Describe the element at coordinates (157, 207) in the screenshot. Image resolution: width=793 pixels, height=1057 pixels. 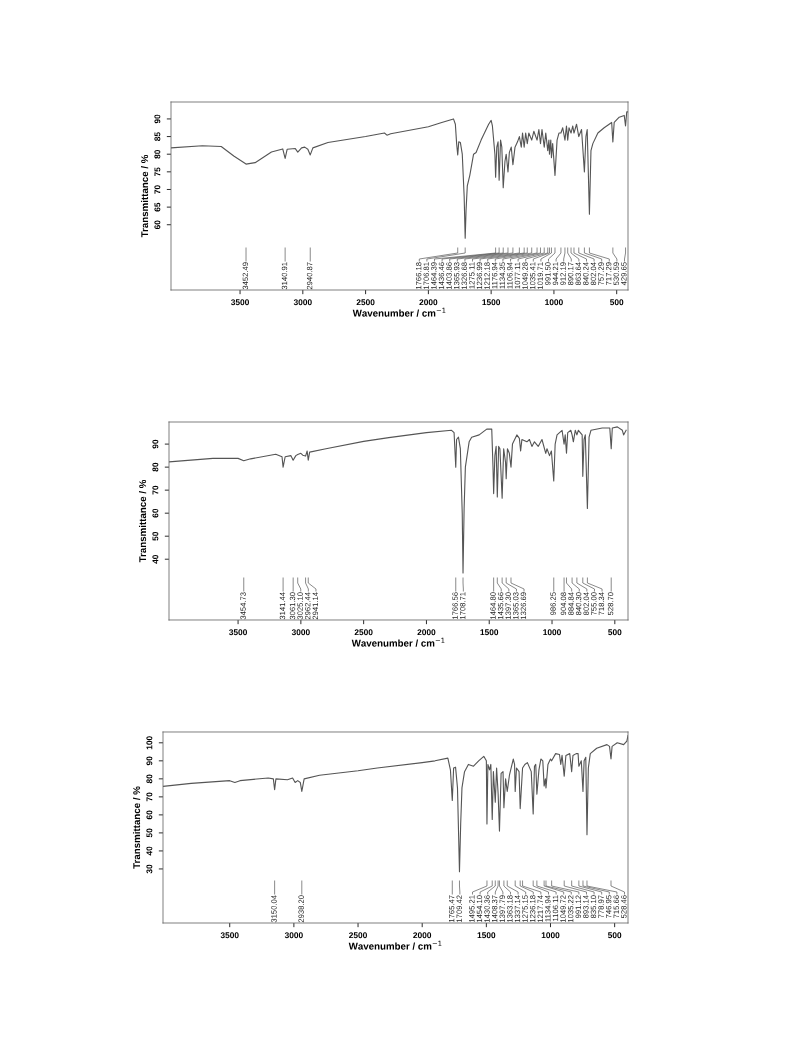
I see `y-tick-label: 65` at that location.